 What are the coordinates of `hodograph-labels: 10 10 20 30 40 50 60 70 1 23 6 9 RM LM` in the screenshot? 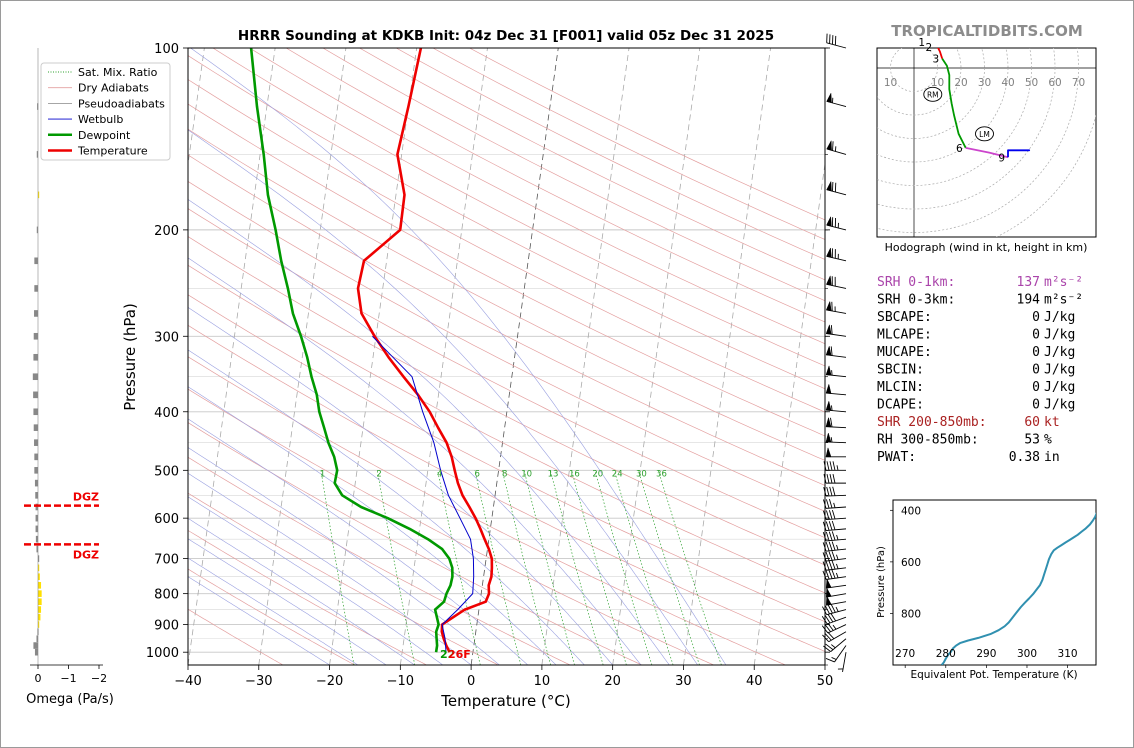 It's located at (984, 100).